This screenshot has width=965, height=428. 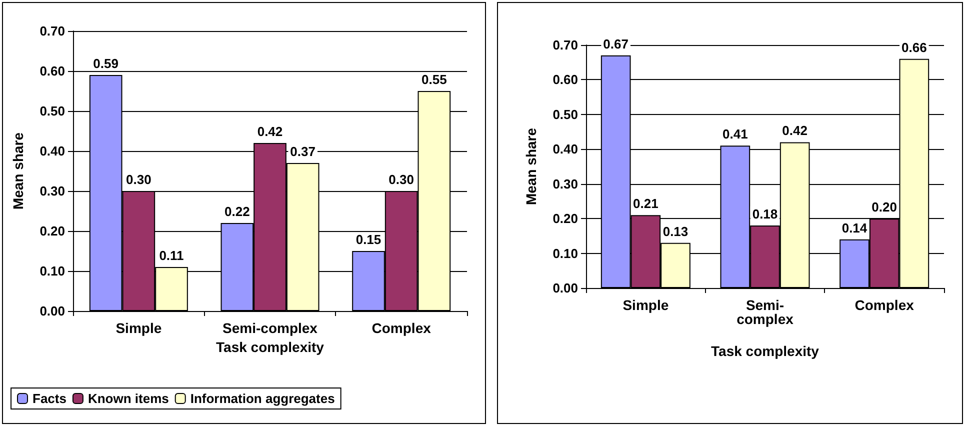 I want to click on data-label: 0.55, so click(x=434, y=79).